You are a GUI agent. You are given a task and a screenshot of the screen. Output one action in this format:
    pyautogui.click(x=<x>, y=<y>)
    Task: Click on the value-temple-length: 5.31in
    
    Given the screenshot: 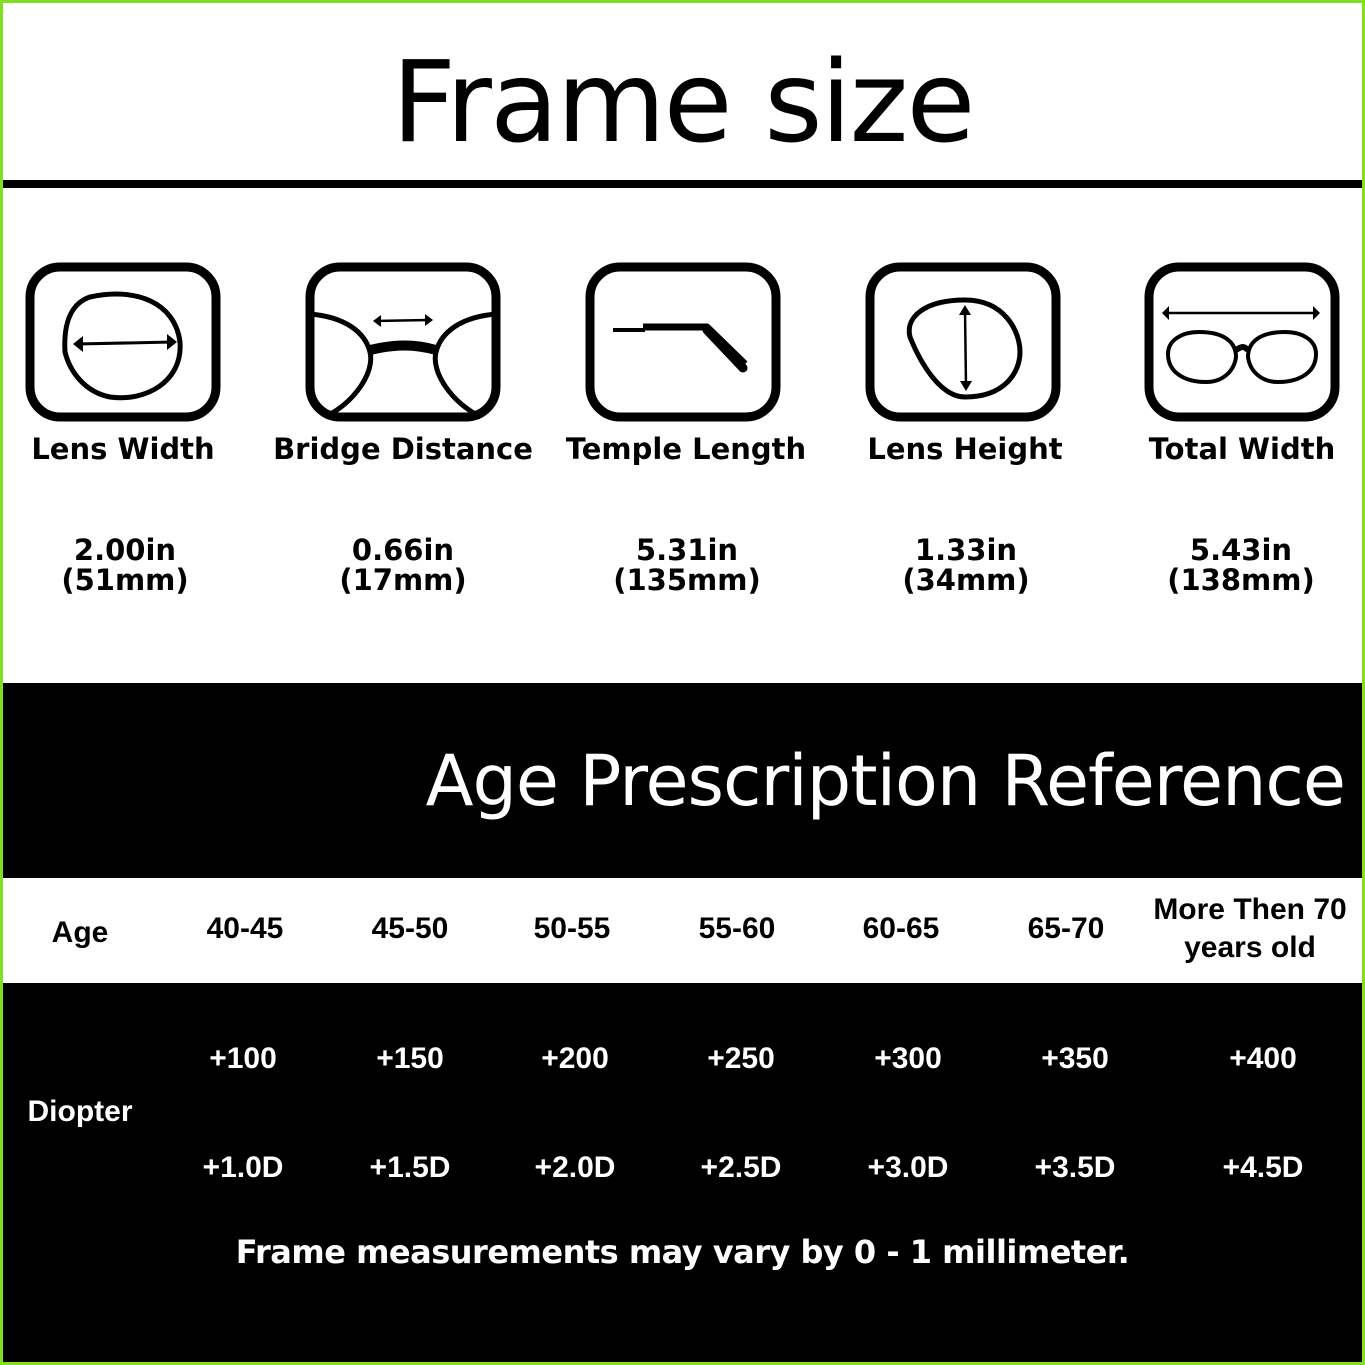 What is the action you would take?
    pyautogui.click(x=687, y=550)
    